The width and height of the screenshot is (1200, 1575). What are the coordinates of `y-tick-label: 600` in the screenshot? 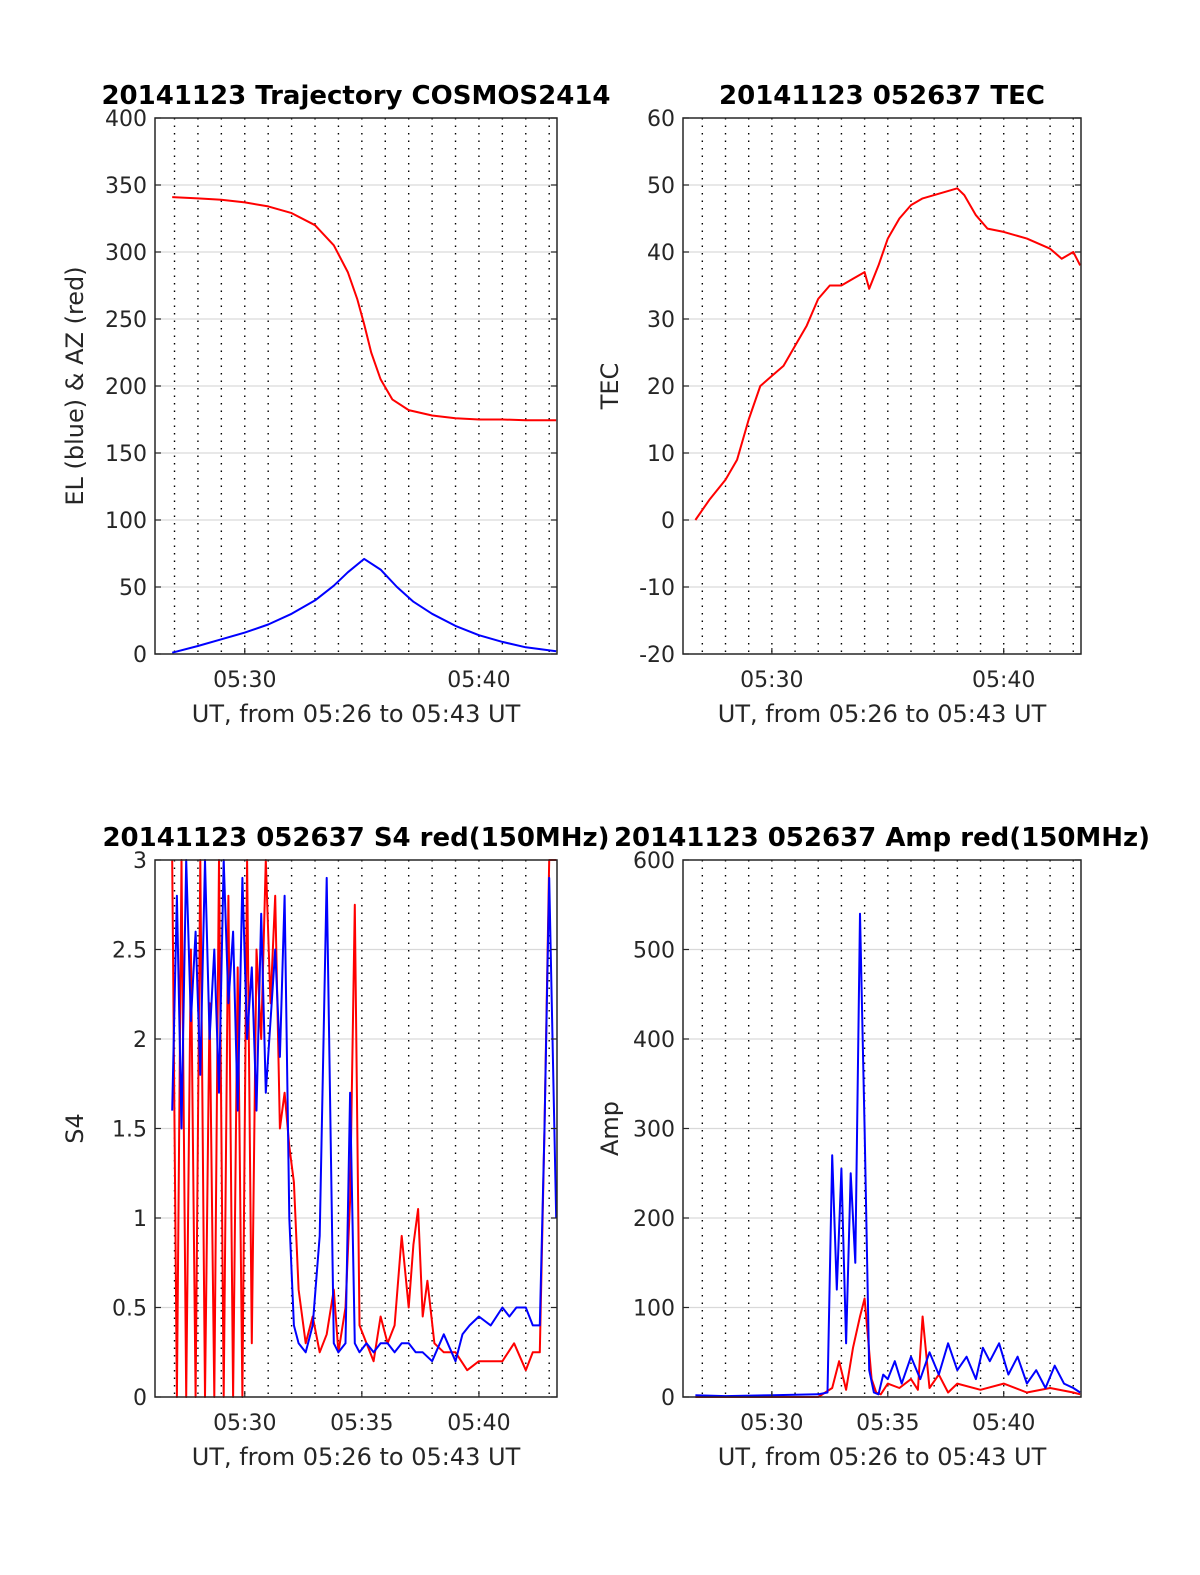 It's located at (654, 861).